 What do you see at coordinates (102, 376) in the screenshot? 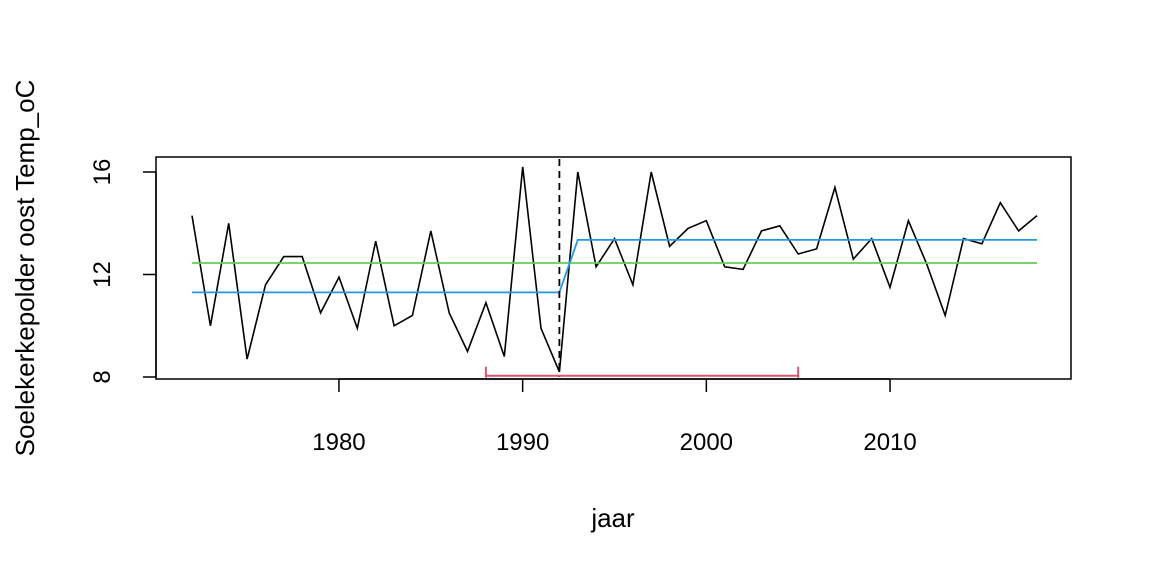
I see `y-tick-label-8: 8` at bounding box center [102, 376].